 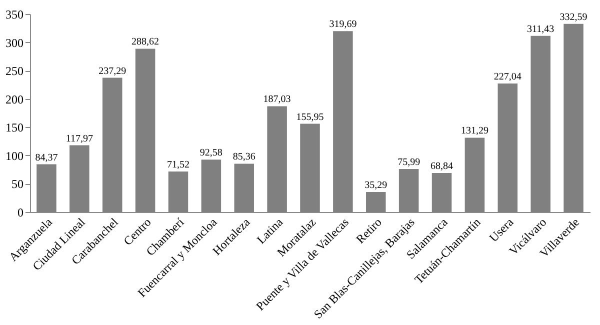 I want to click on data-label: 117,97, so click(x=79, y=138).